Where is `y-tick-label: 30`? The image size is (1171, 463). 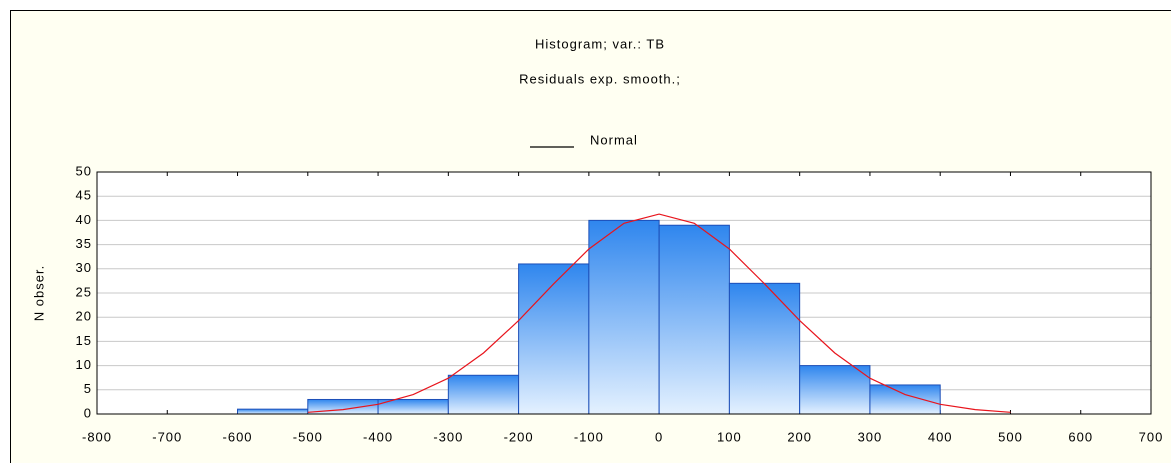
y-tick-label: 30 is located at coordinates (84, 267).